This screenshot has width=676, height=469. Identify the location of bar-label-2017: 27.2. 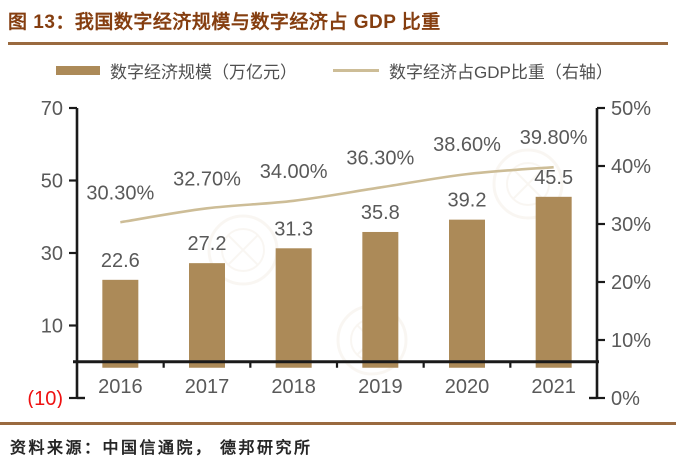
(207, 244).